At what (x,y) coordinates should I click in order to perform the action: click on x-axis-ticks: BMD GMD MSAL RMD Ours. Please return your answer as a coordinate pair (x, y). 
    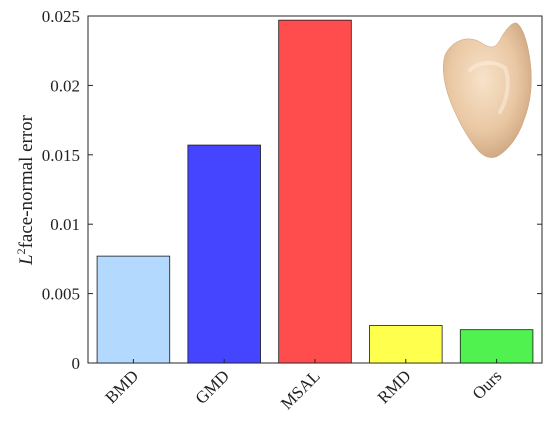
    Looking at the image, I should click on (303, 386).